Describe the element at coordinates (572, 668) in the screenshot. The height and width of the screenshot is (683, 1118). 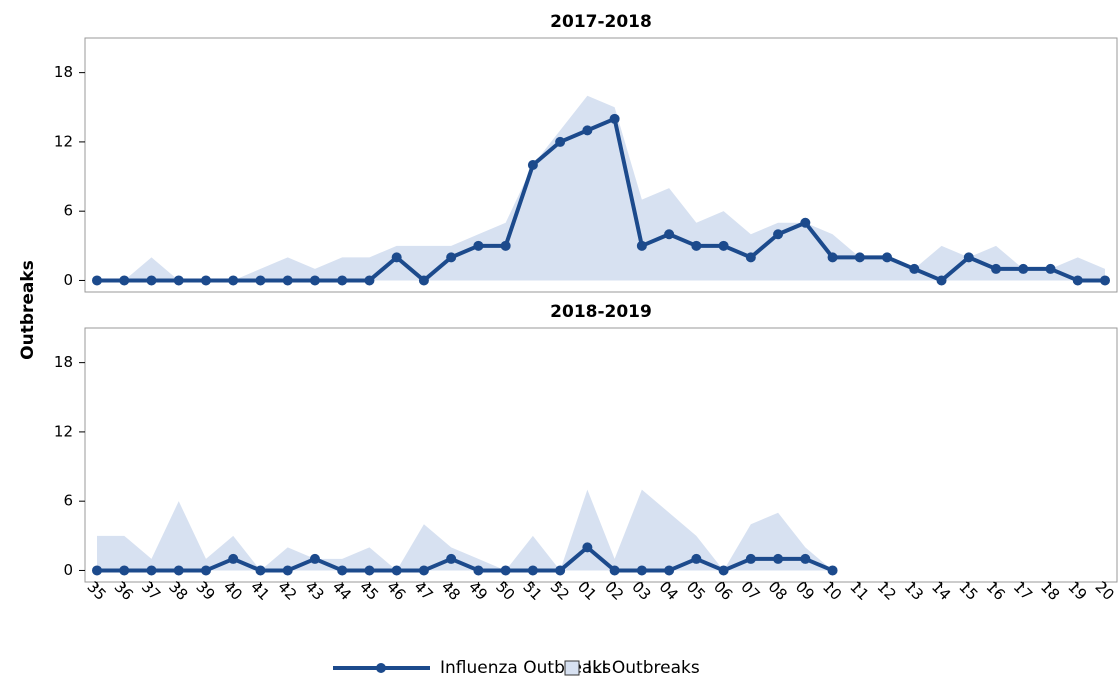
I see `legend-swatch` at that location.